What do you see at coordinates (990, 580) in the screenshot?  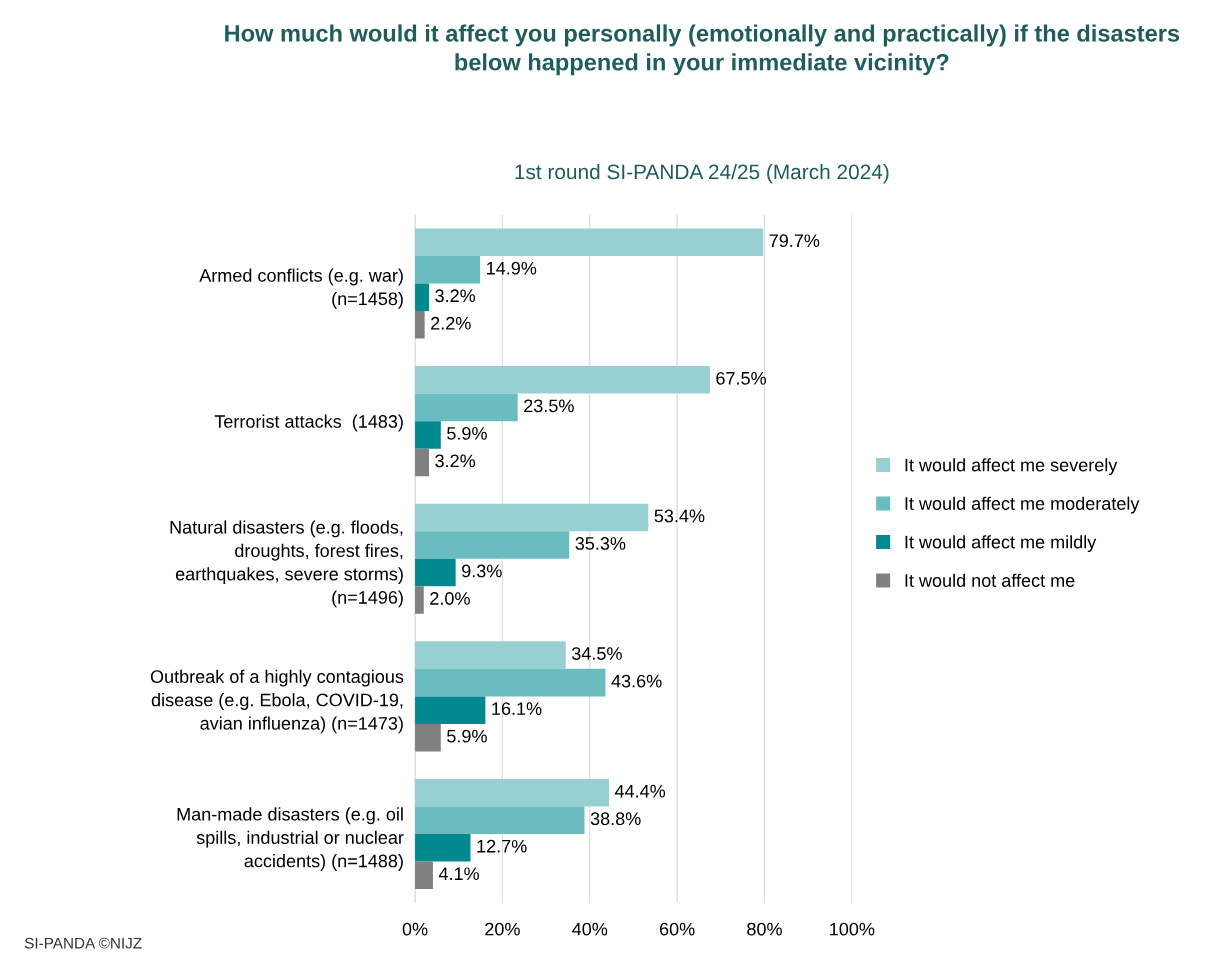 I see `legend-label: It would not affect me` at bounding box center [990, 580].